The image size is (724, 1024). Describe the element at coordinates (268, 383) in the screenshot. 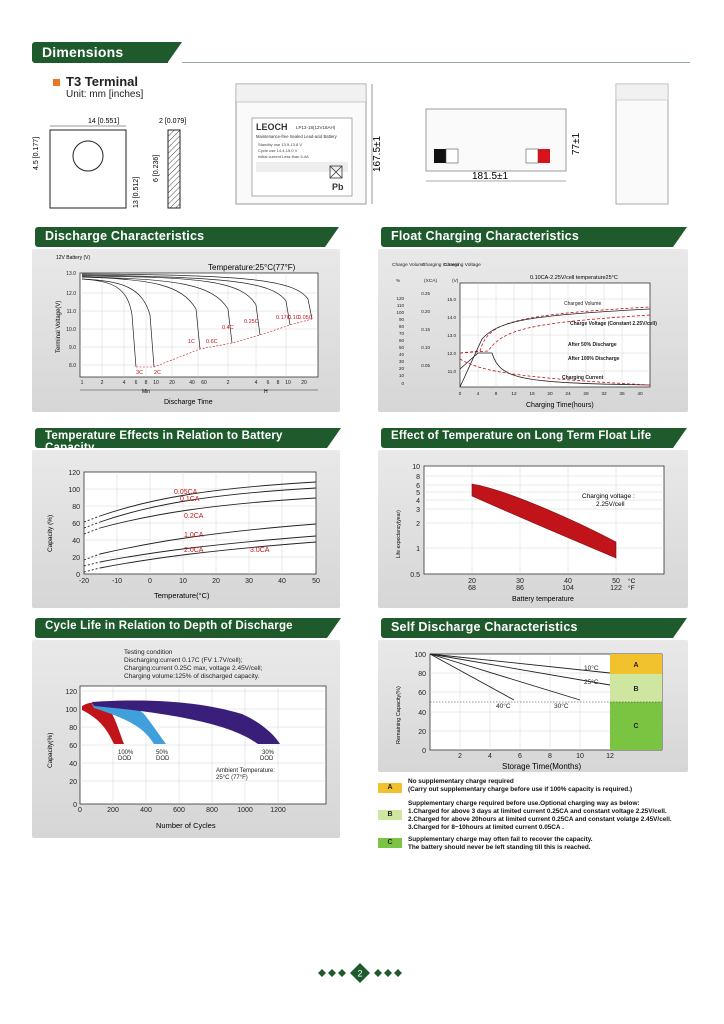

I see `discharge-xtick: 6` at that location.